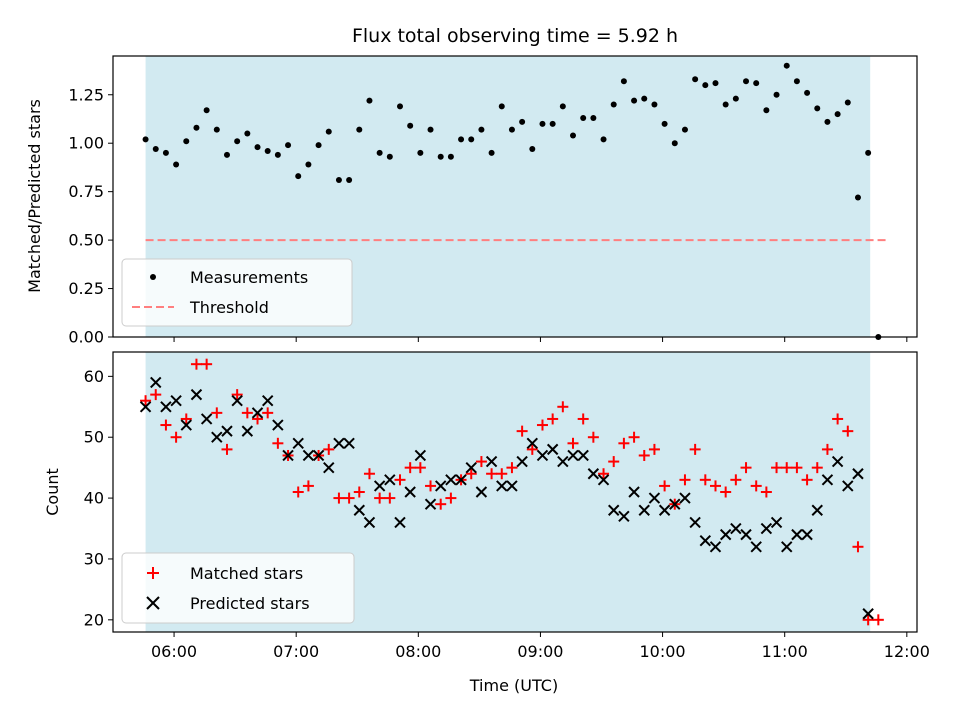 Image resolution: width=960 pixels, height=720 pixels. Describe the element at coordinates (86, 240) in the screenshot. I see `y-tick-label: 0.50` at that location.